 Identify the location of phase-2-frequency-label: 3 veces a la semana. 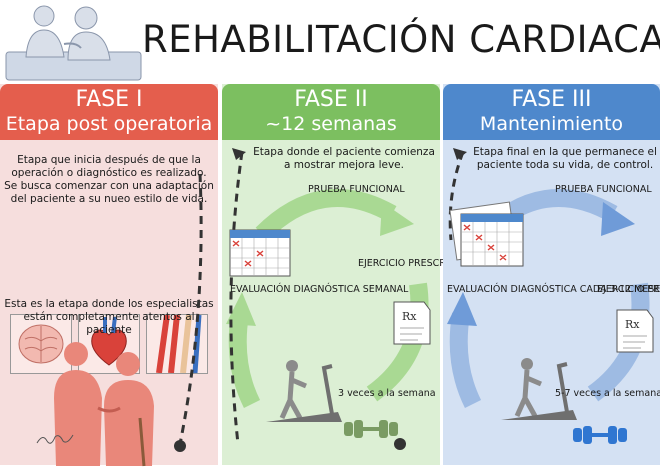
(387, 393).